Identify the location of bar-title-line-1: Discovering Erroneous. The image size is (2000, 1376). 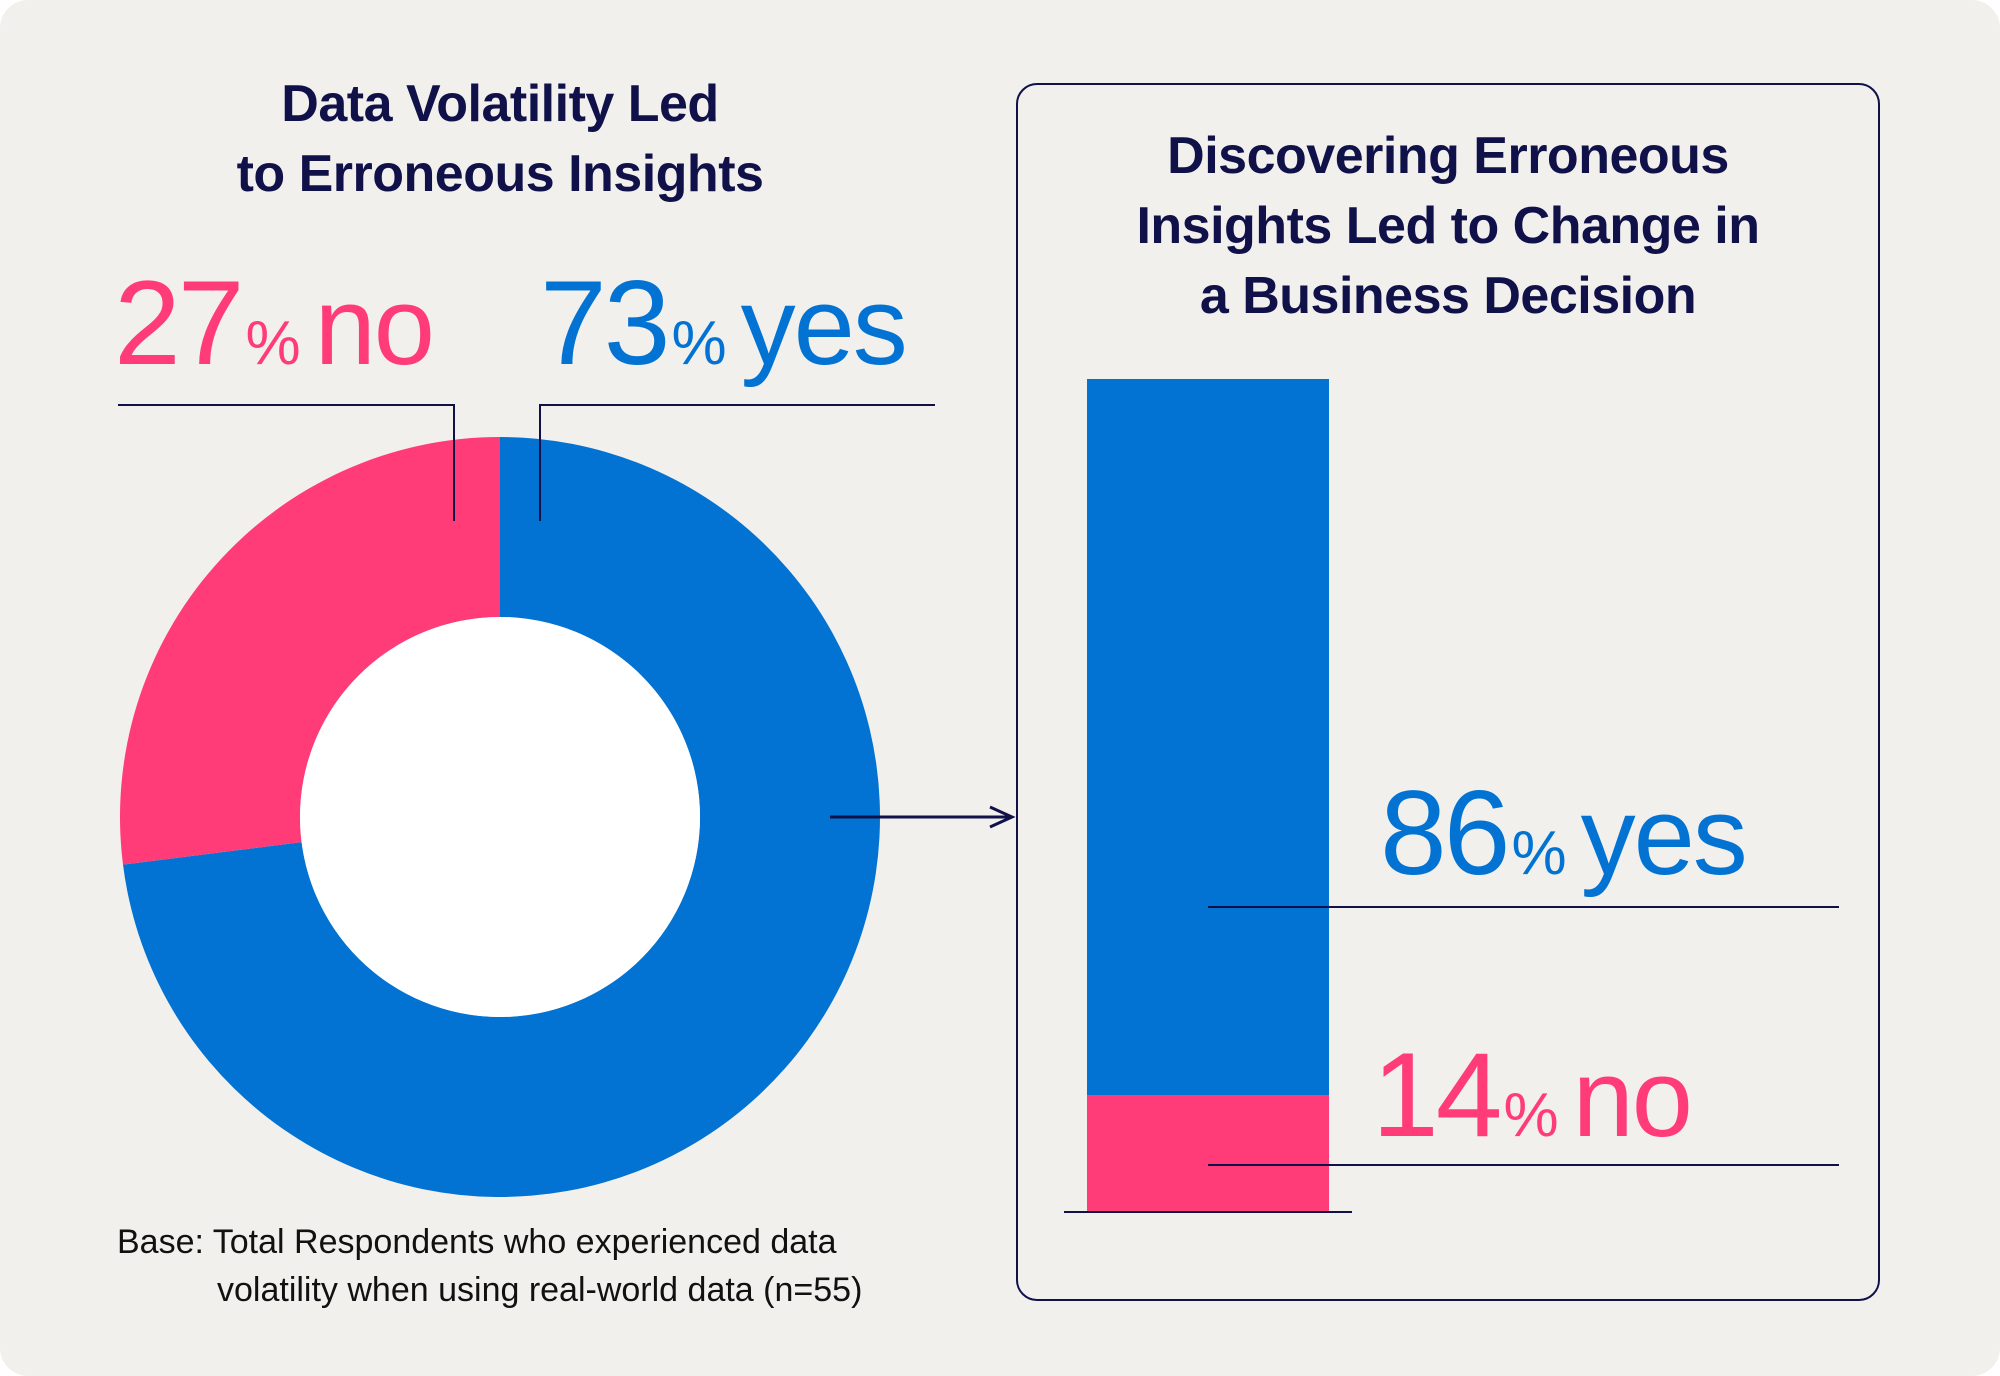
(1448, 156).